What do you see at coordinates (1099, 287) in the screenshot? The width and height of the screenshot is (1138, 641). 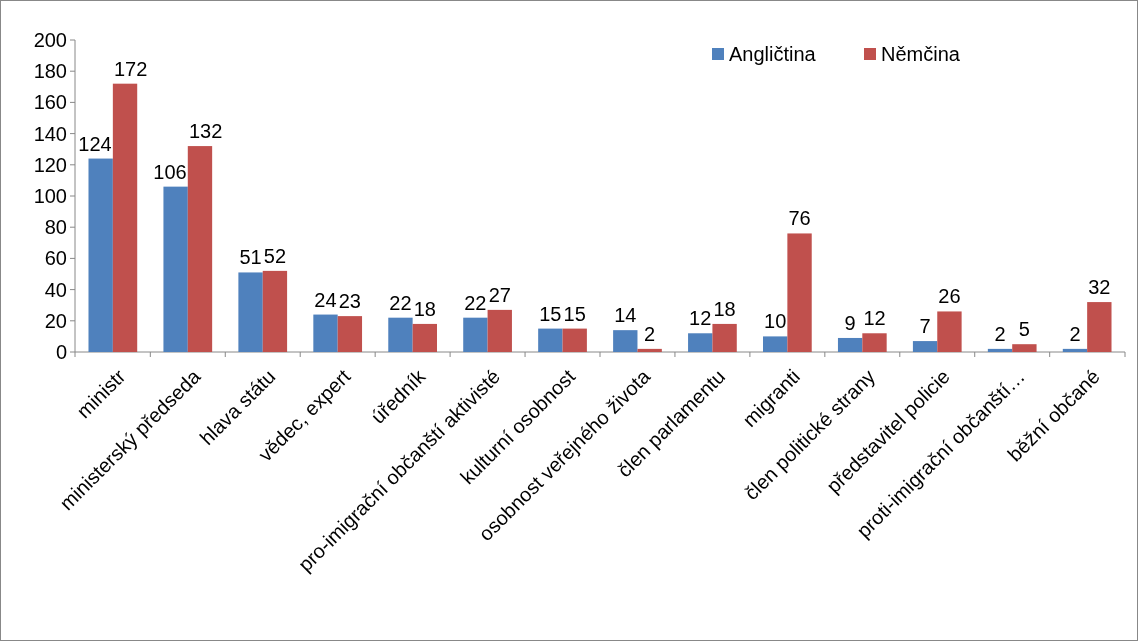 I see `data-label: 32` at bounding box center [1099, 287].